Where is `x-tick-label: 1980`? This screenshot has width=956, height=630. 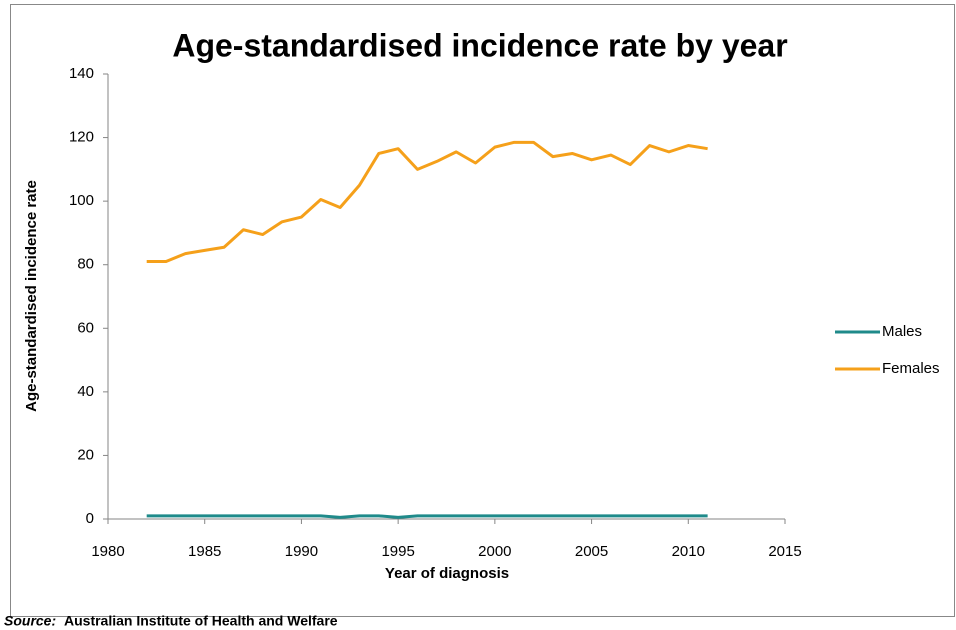
x-tick-label: 1980 is located at coordinates (107, 551).